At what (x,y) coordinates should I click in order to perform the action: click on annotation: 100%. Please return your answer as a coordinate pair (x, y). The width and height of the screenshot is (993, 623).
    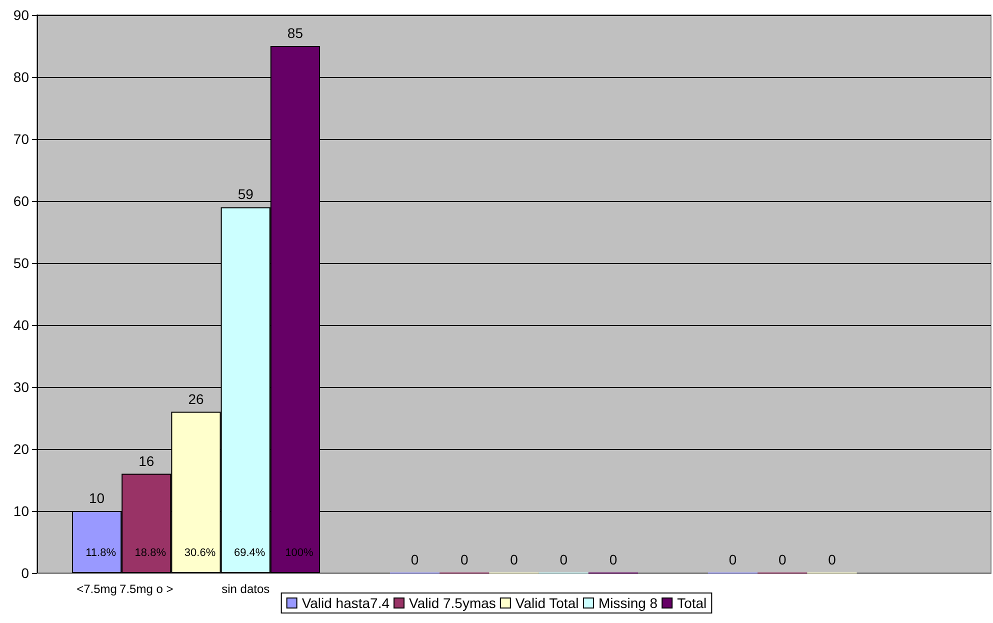
    Looking at the image, I should click on (299, 553).